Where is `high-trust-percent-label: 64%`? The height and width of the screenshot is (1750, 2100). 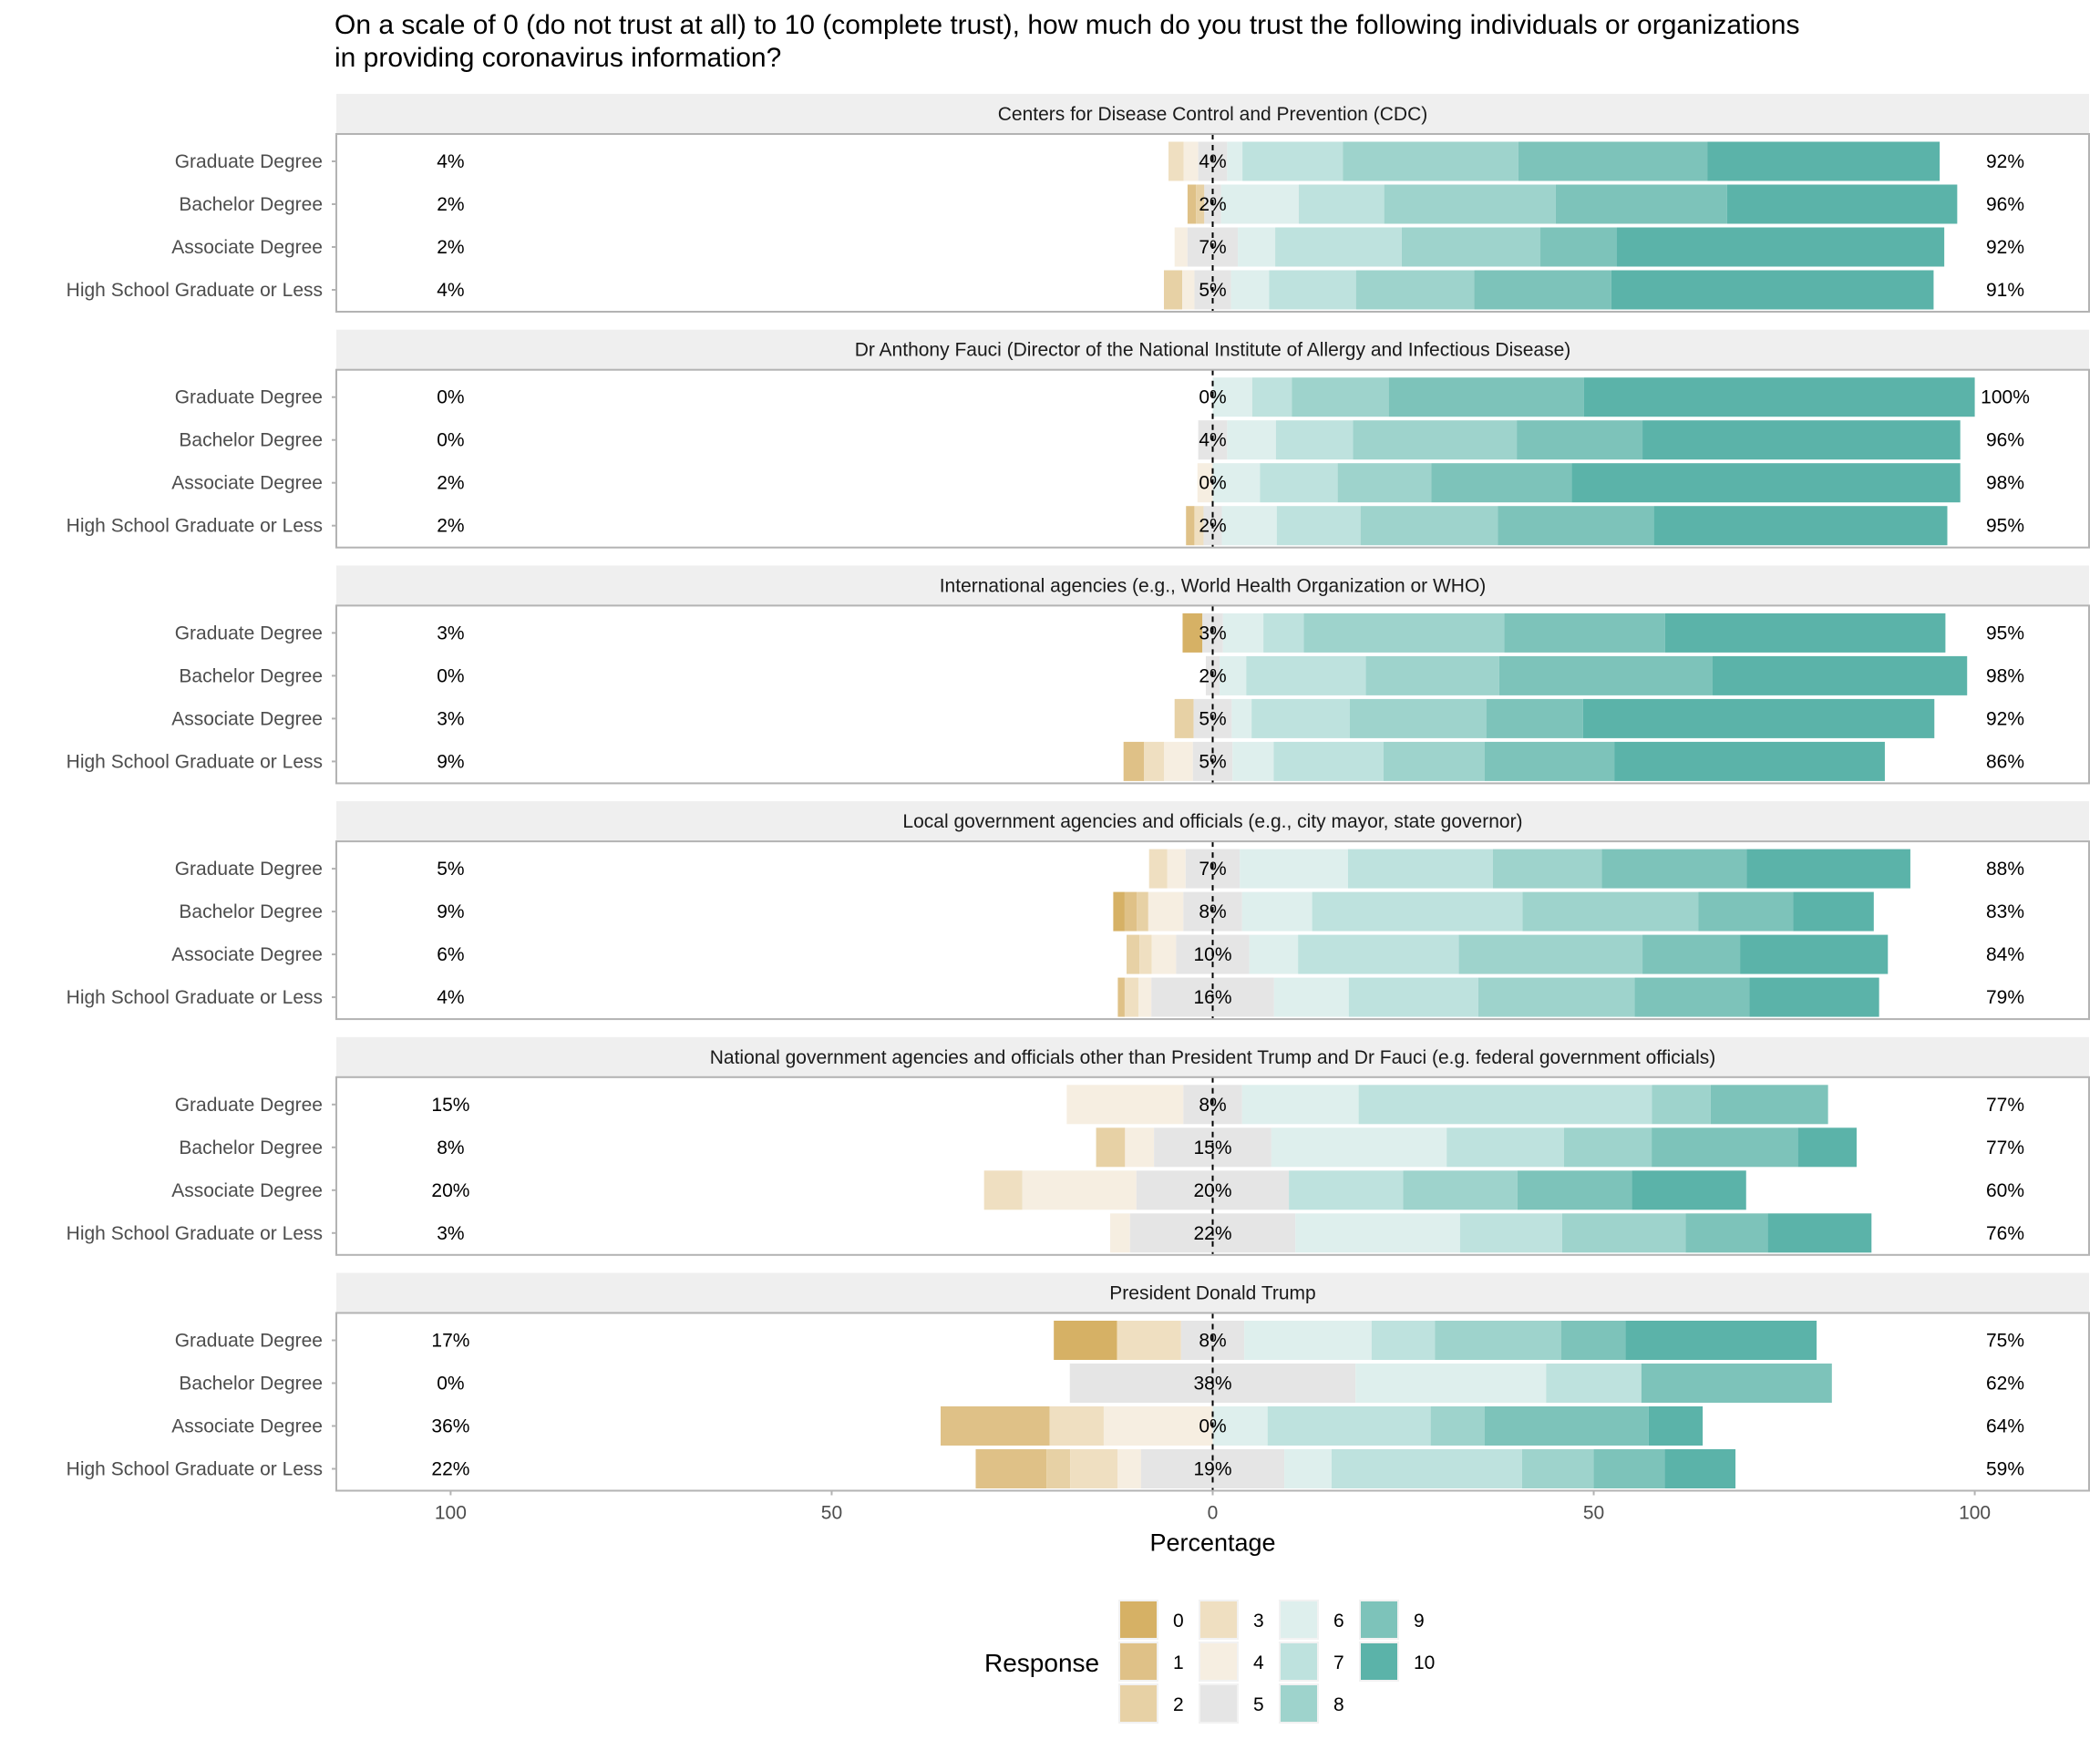 high-trust-percent-label: 64% is located at coordinates (2005, 1426).